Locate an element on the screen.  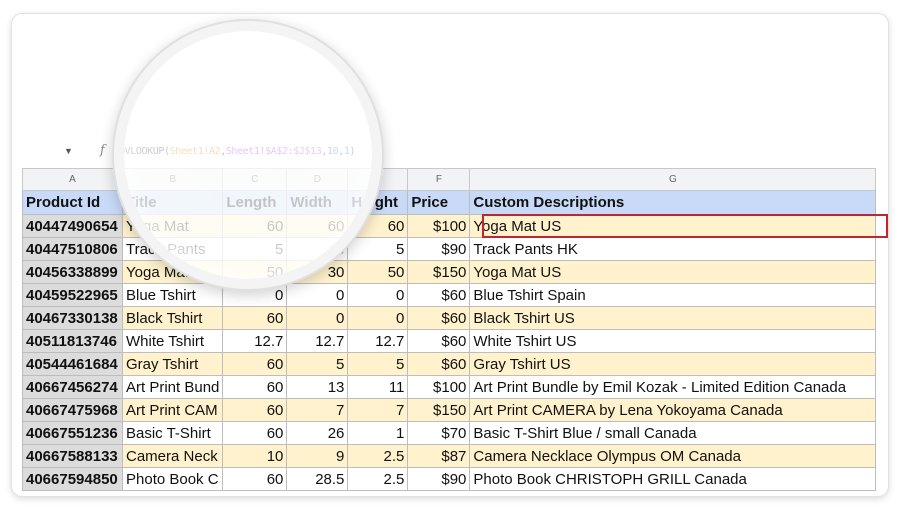
cell-length: 0 is located at coordinates (255, 295).